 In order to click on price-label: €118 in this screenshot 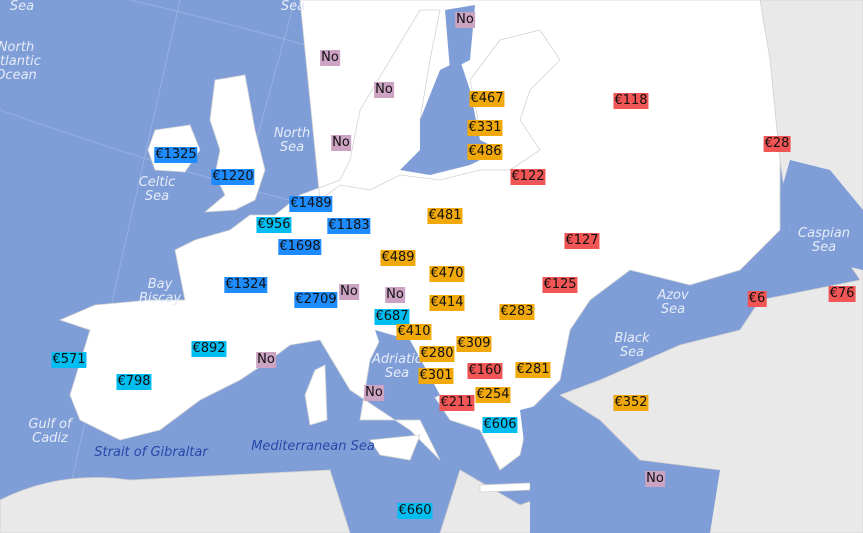, I will do `click(631, 101)`.